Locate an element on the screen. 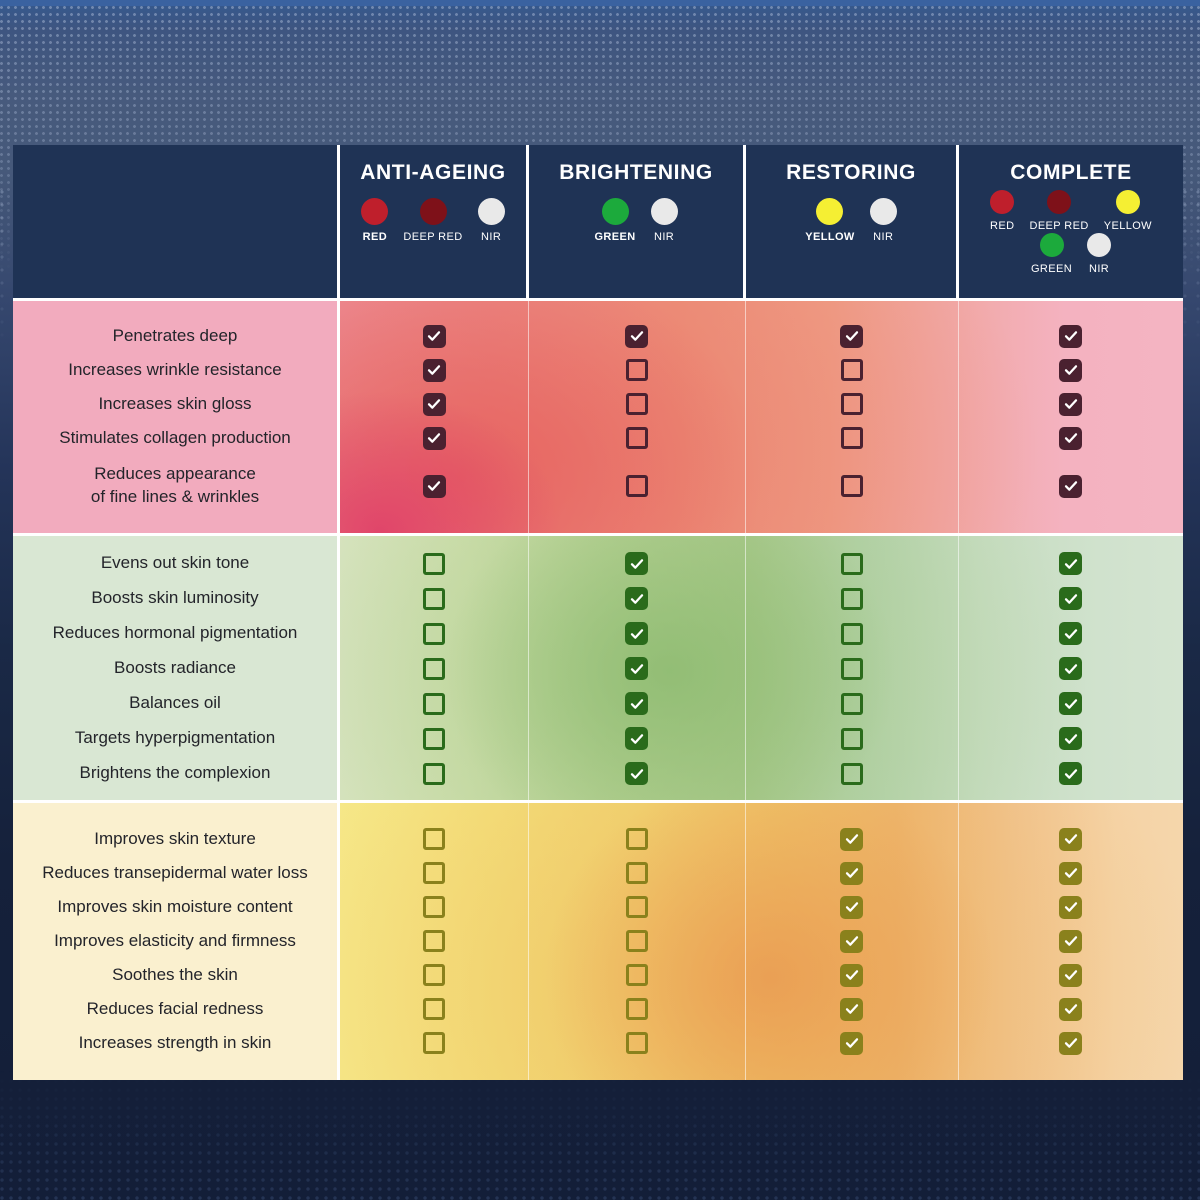 This screenshot has height=1200, width=1200. light-label: GREEN is located at coordinates (1051, 269).